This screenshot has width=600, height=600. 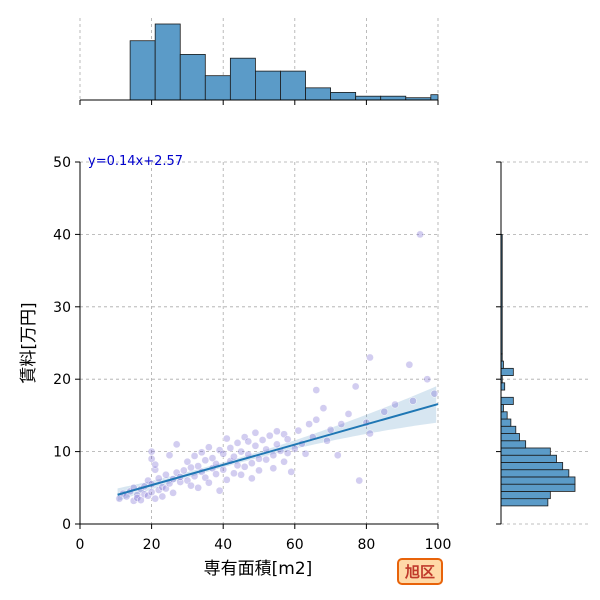 I want to click on regression-line, so click(x=278, y=449).